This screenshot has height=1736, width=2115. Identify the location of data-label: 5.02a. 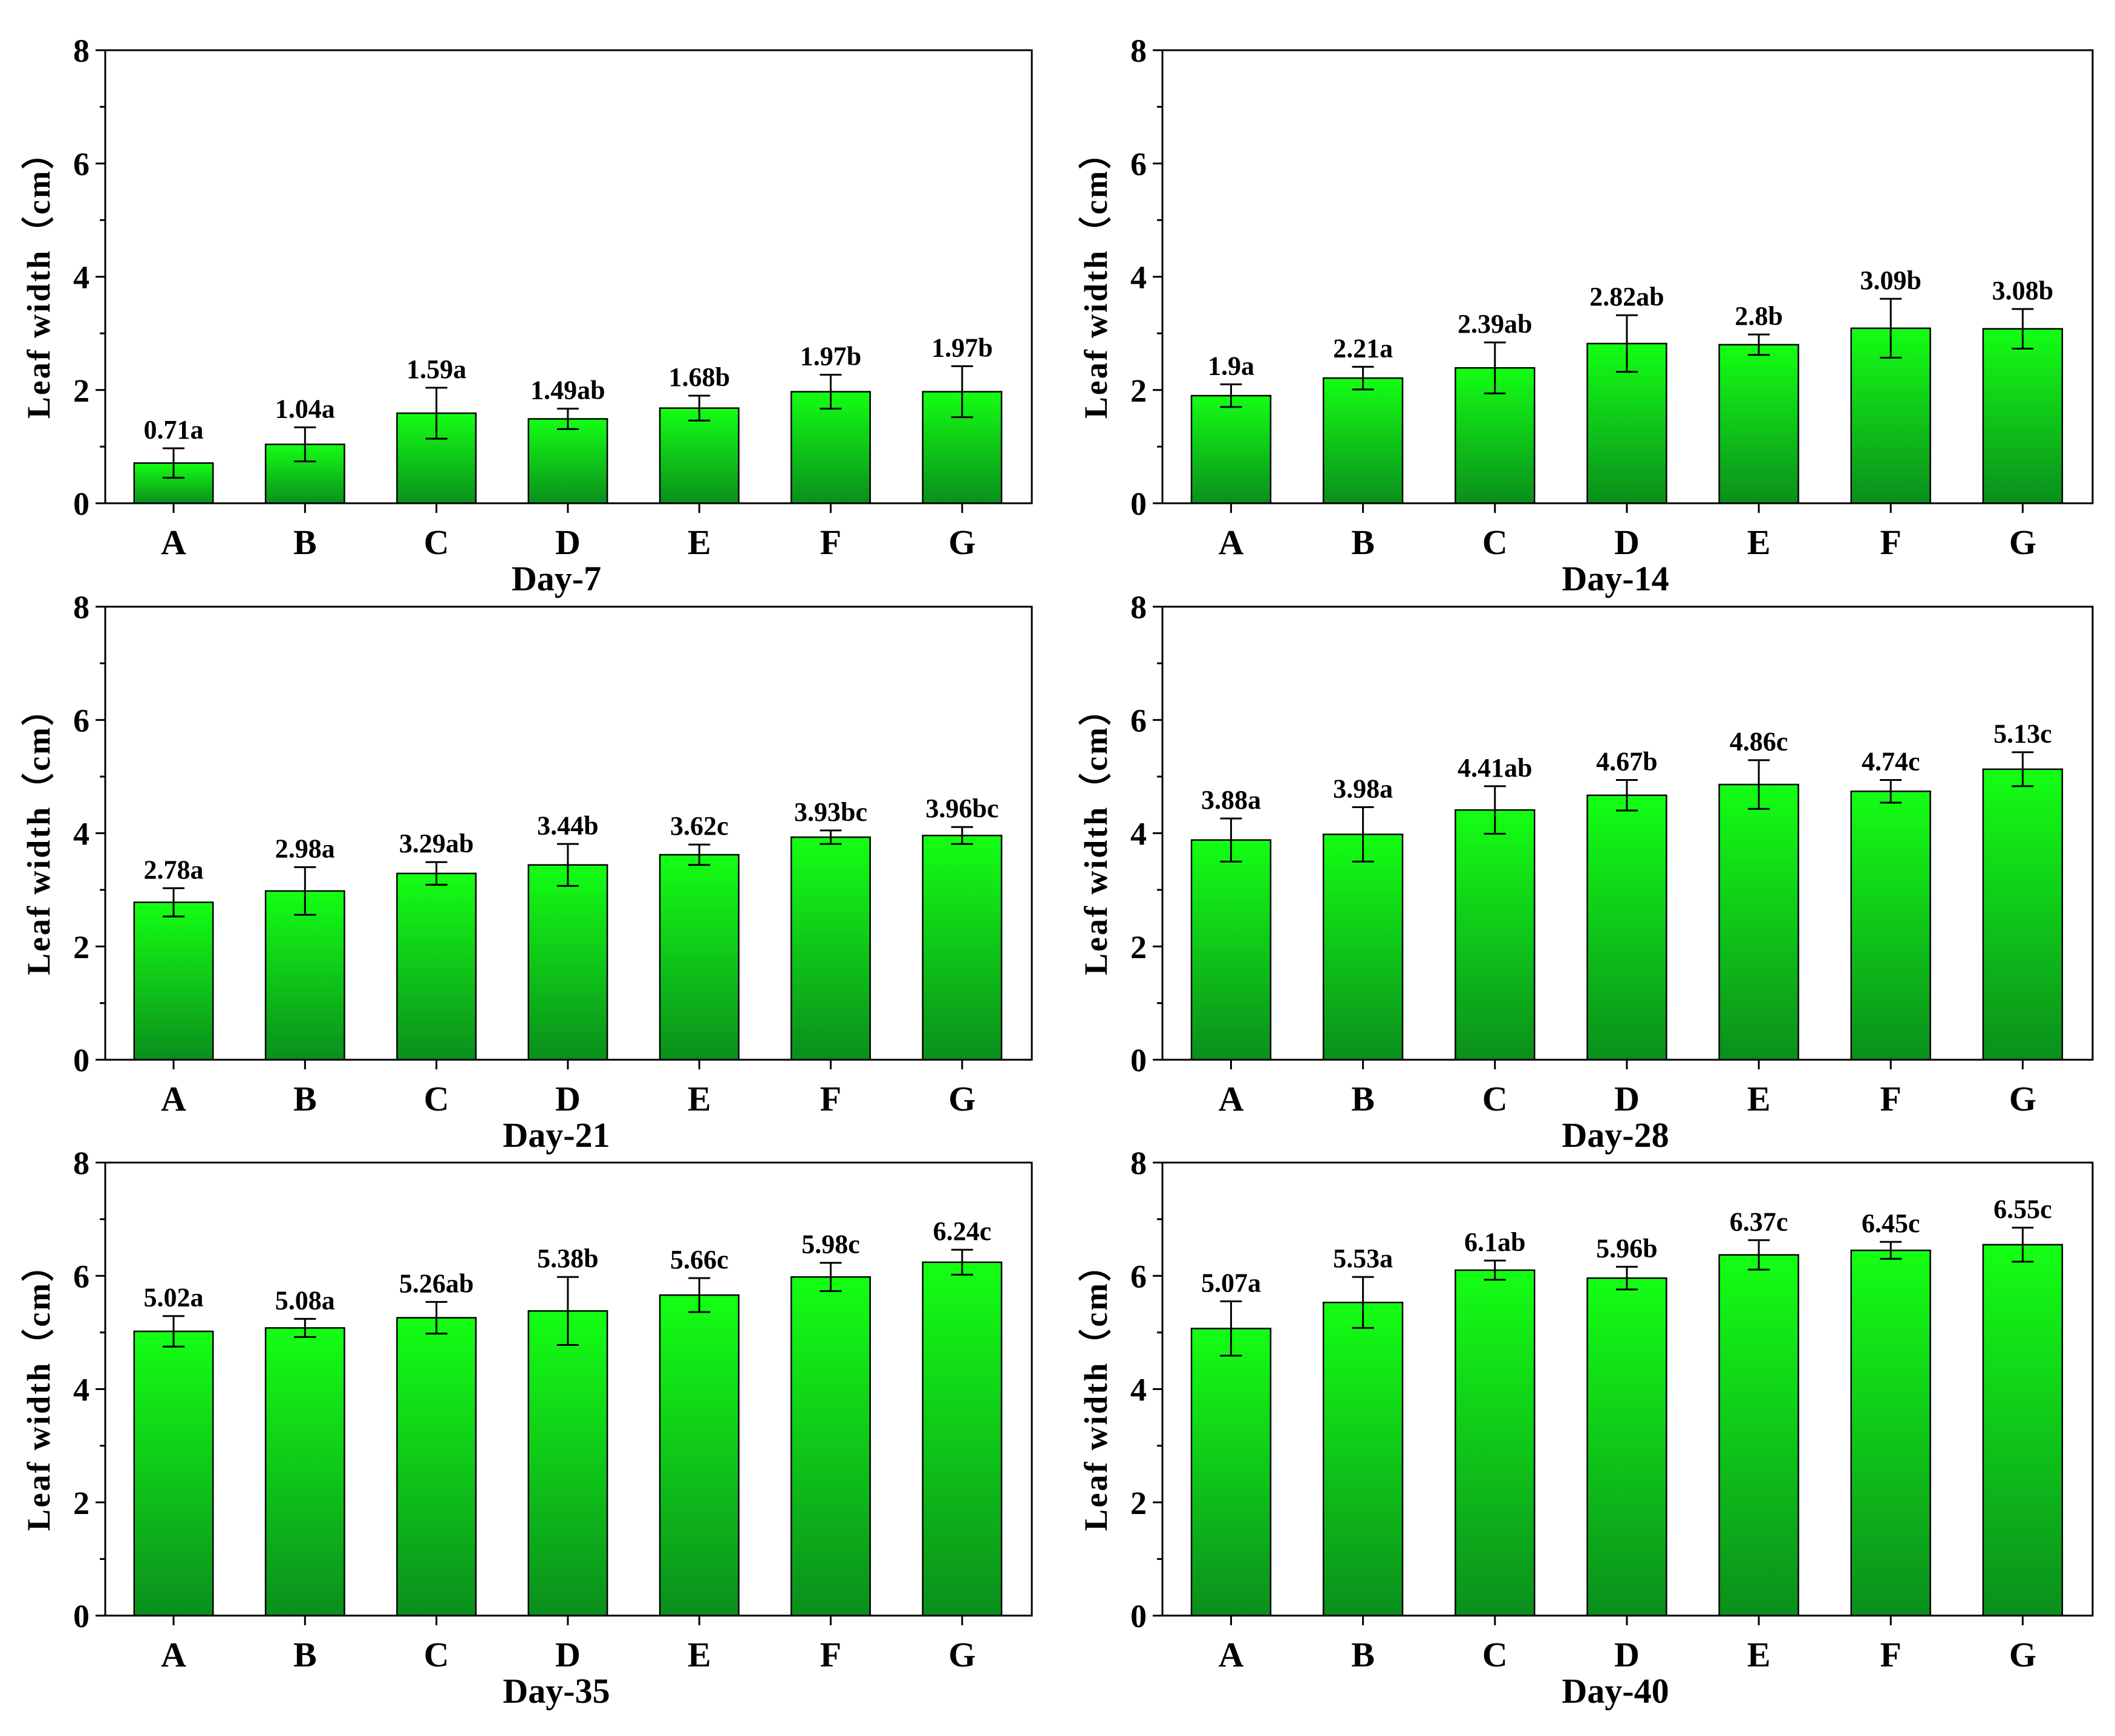
(173, 1298).